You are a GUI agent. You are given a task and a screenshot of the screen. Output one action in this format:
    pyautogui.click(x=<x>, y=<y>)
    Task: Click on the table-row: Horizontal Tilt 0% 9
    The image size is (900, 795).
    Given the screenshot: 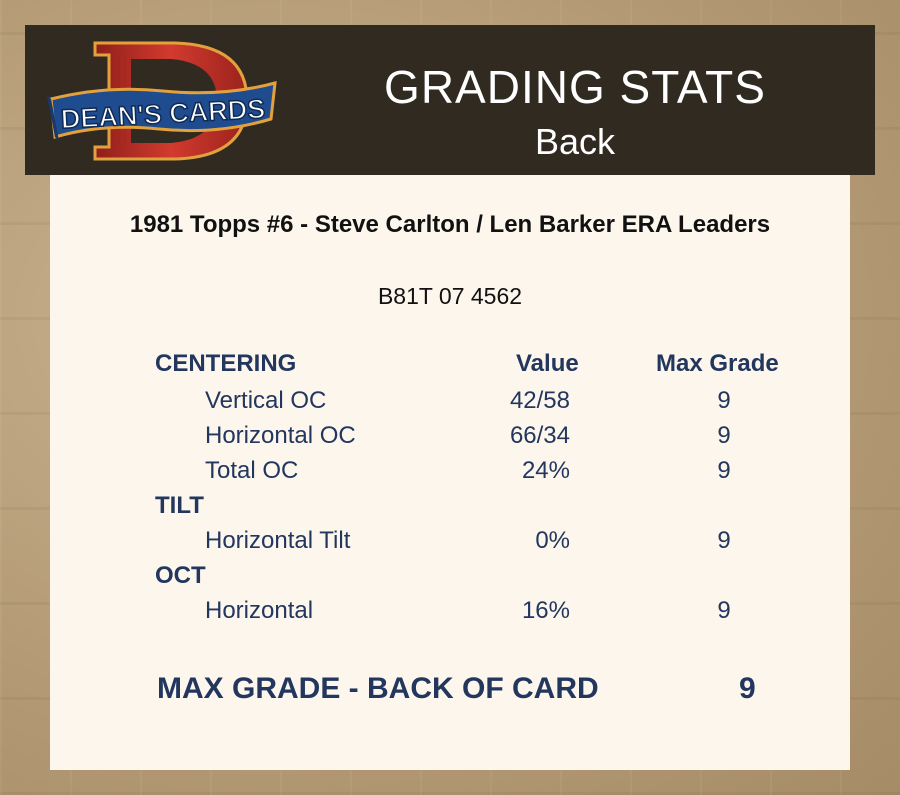 What is the action you would take?
    pyautogui.click(x=450, y=542)
    